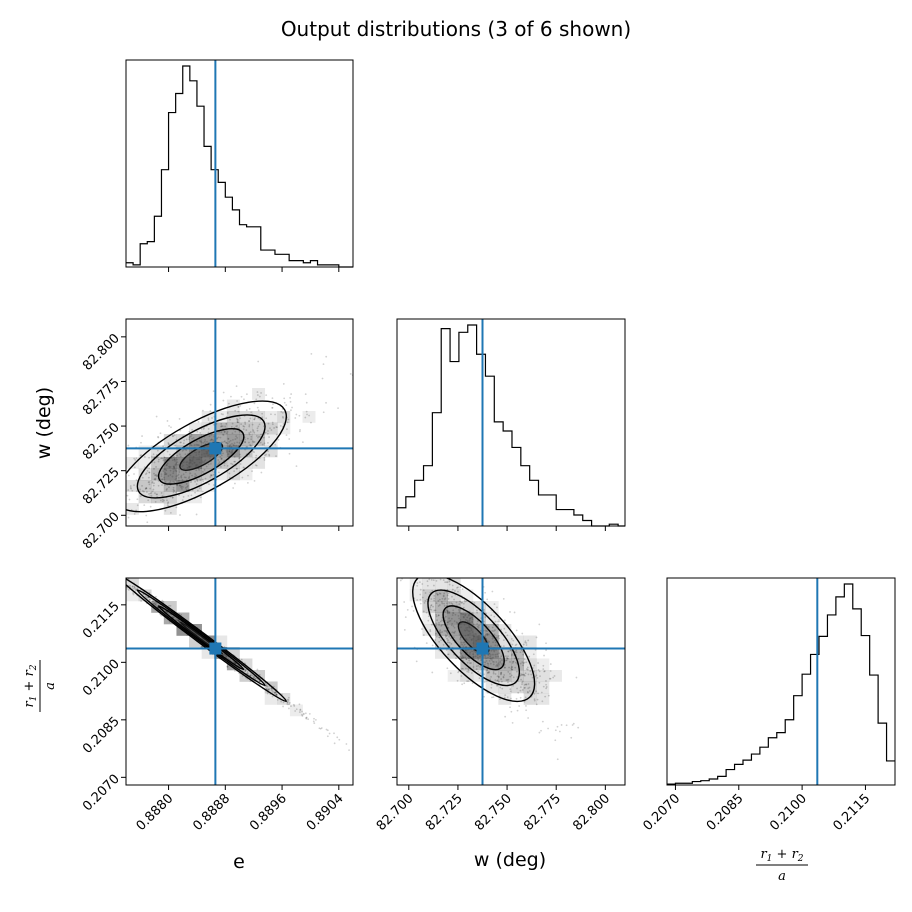 The height and width of the screenshot is (912, 912). Describe the element at coordinates (511, 422) in the screenshot. I see `histogram-axes-frame` at that location.